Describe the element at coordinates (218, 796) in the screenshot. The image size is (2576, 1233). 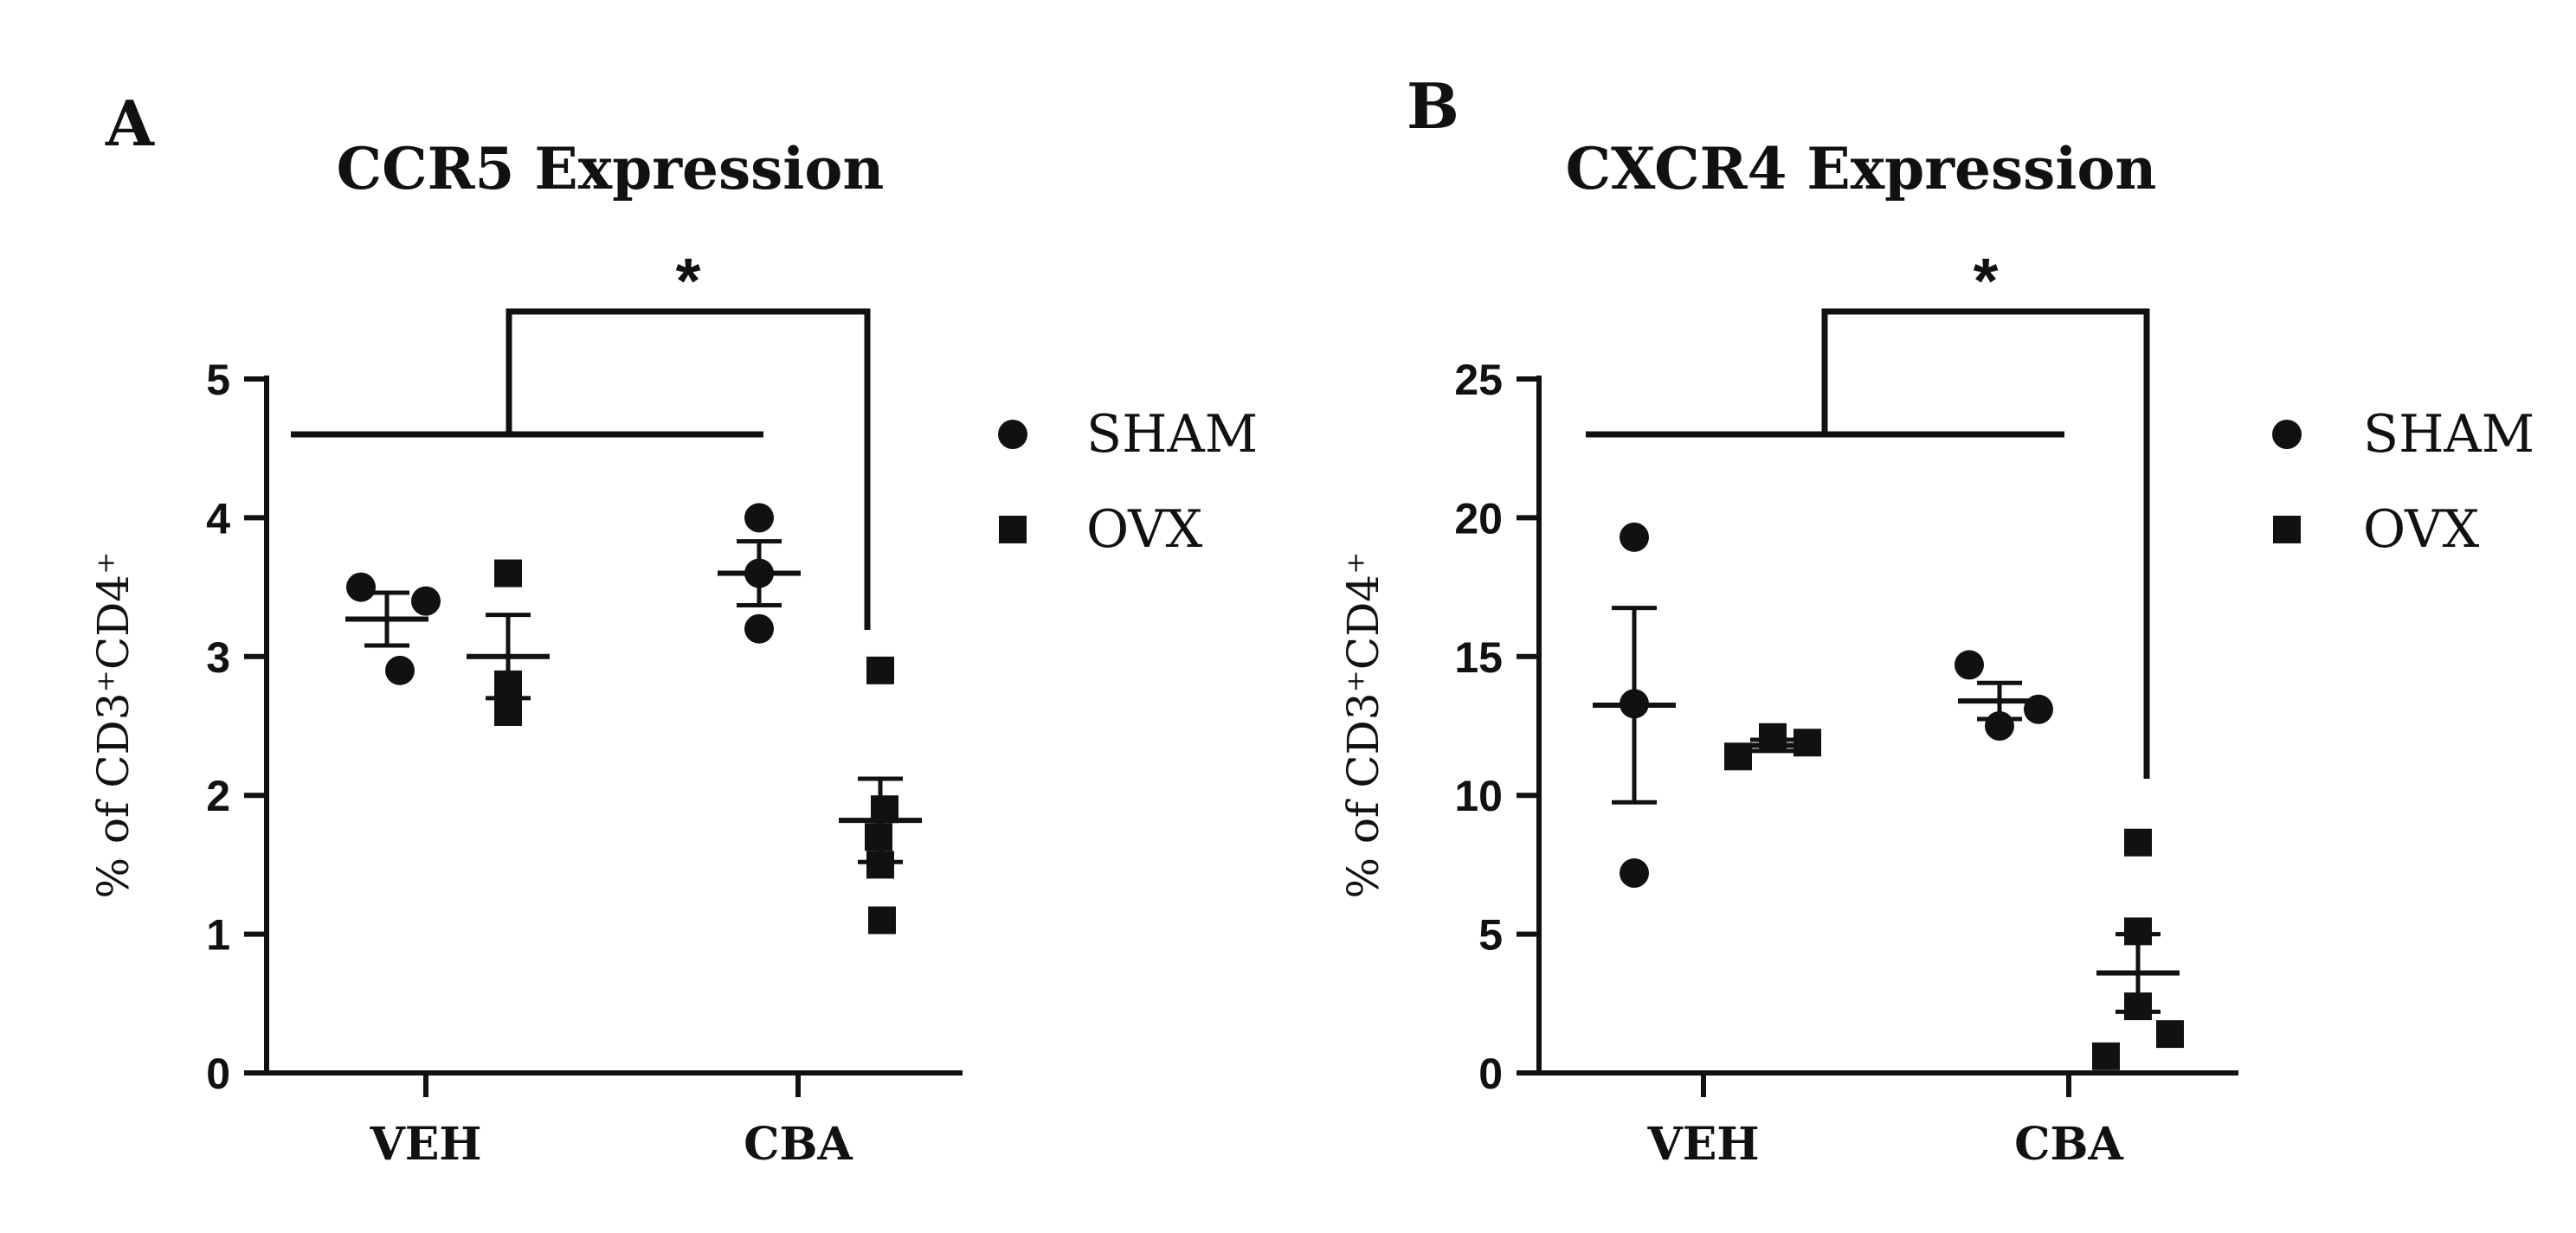
I see `y-tick-label-a-2: 2` at that location.